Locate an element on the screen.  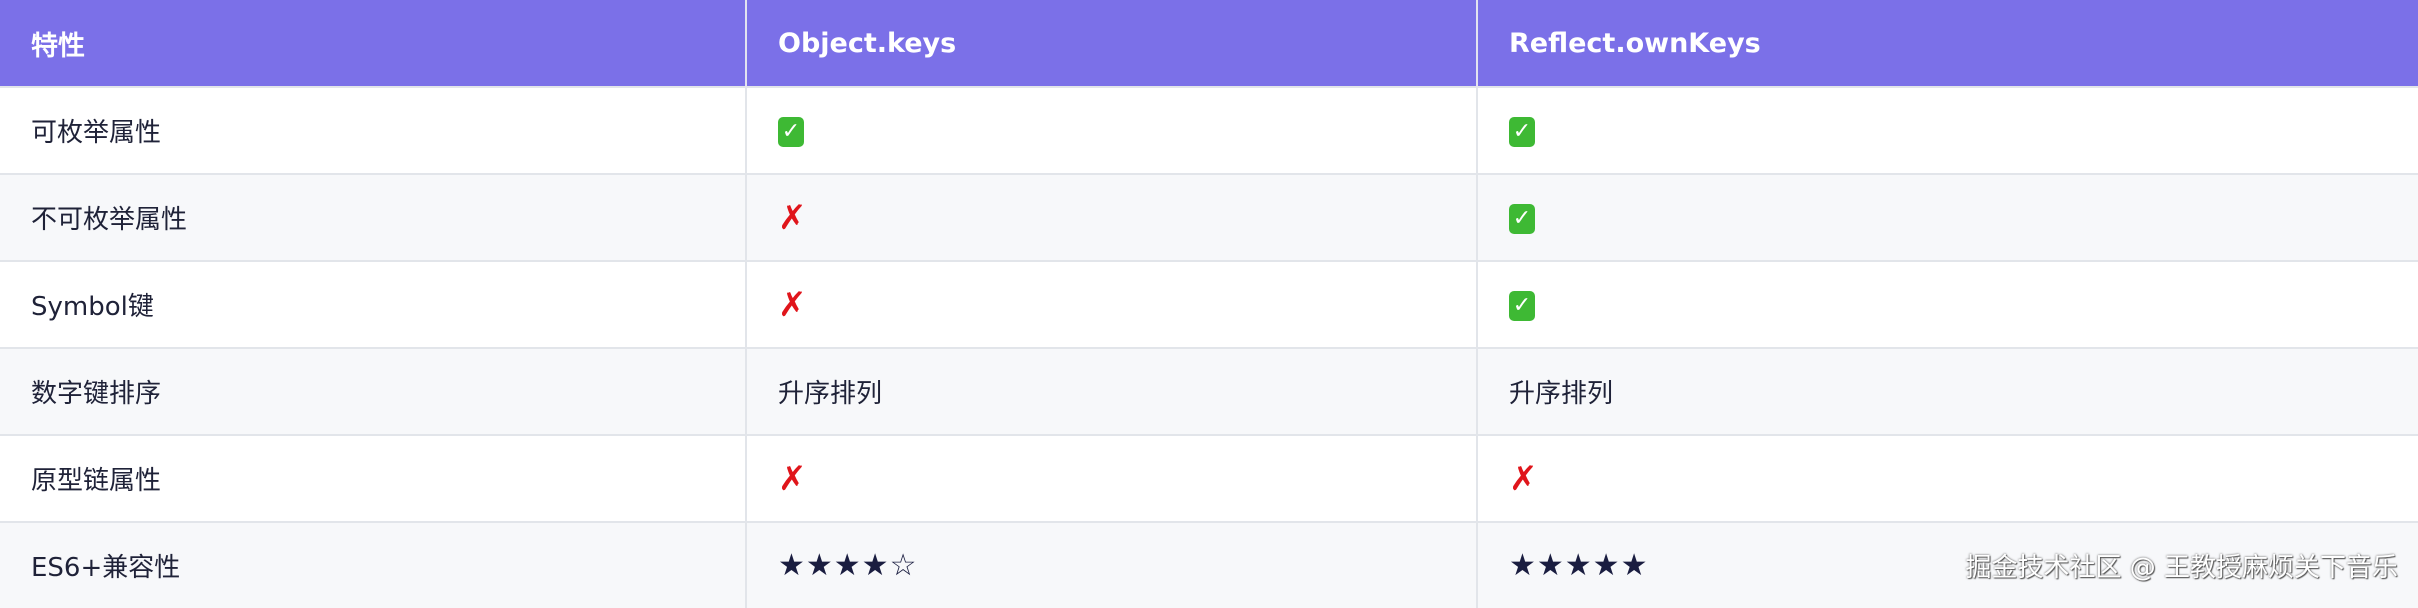
table-row: 不可枚举属性 ✗ ✓ is located at coordinates (1209, 217).